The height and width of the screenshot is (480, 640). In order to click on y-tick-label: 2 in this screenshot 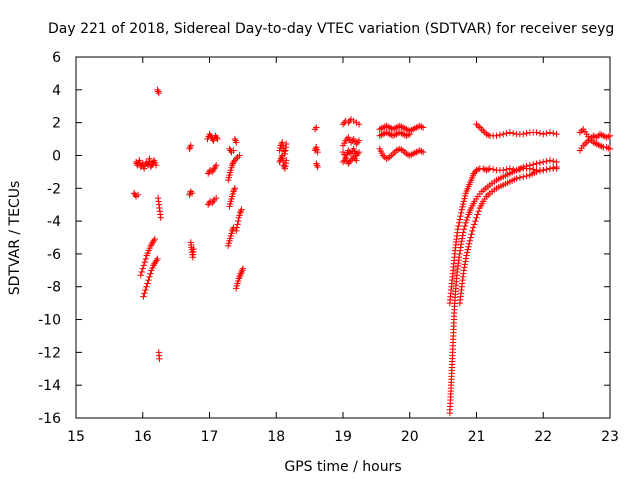, I will do `click(56, 124)`.